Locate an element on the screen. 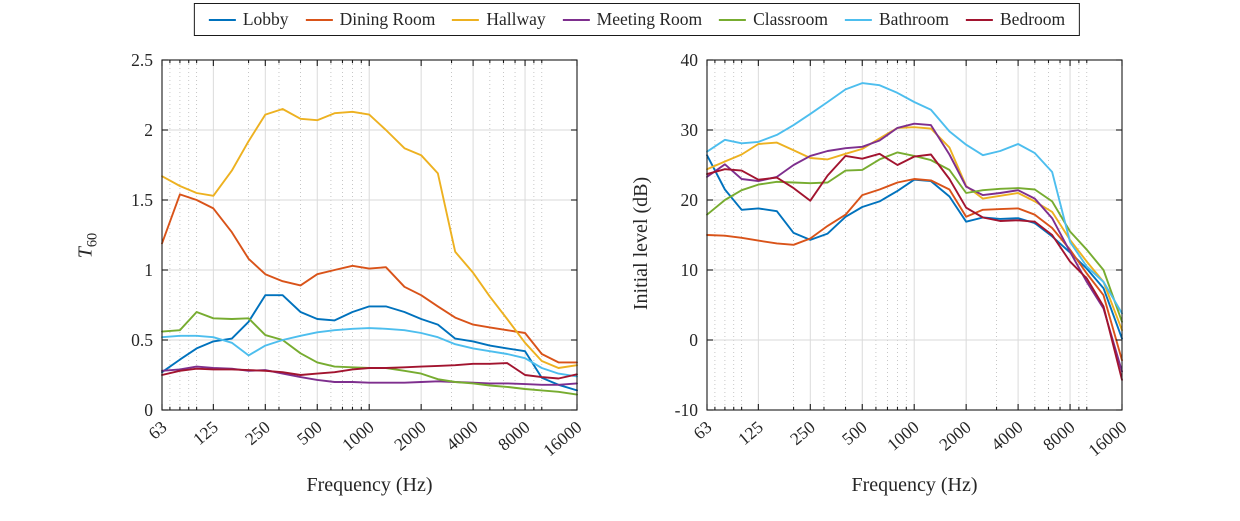 The width and height of the screenshot is (1240, 521). series-line-bathroom is located at coordinates (369, 352).